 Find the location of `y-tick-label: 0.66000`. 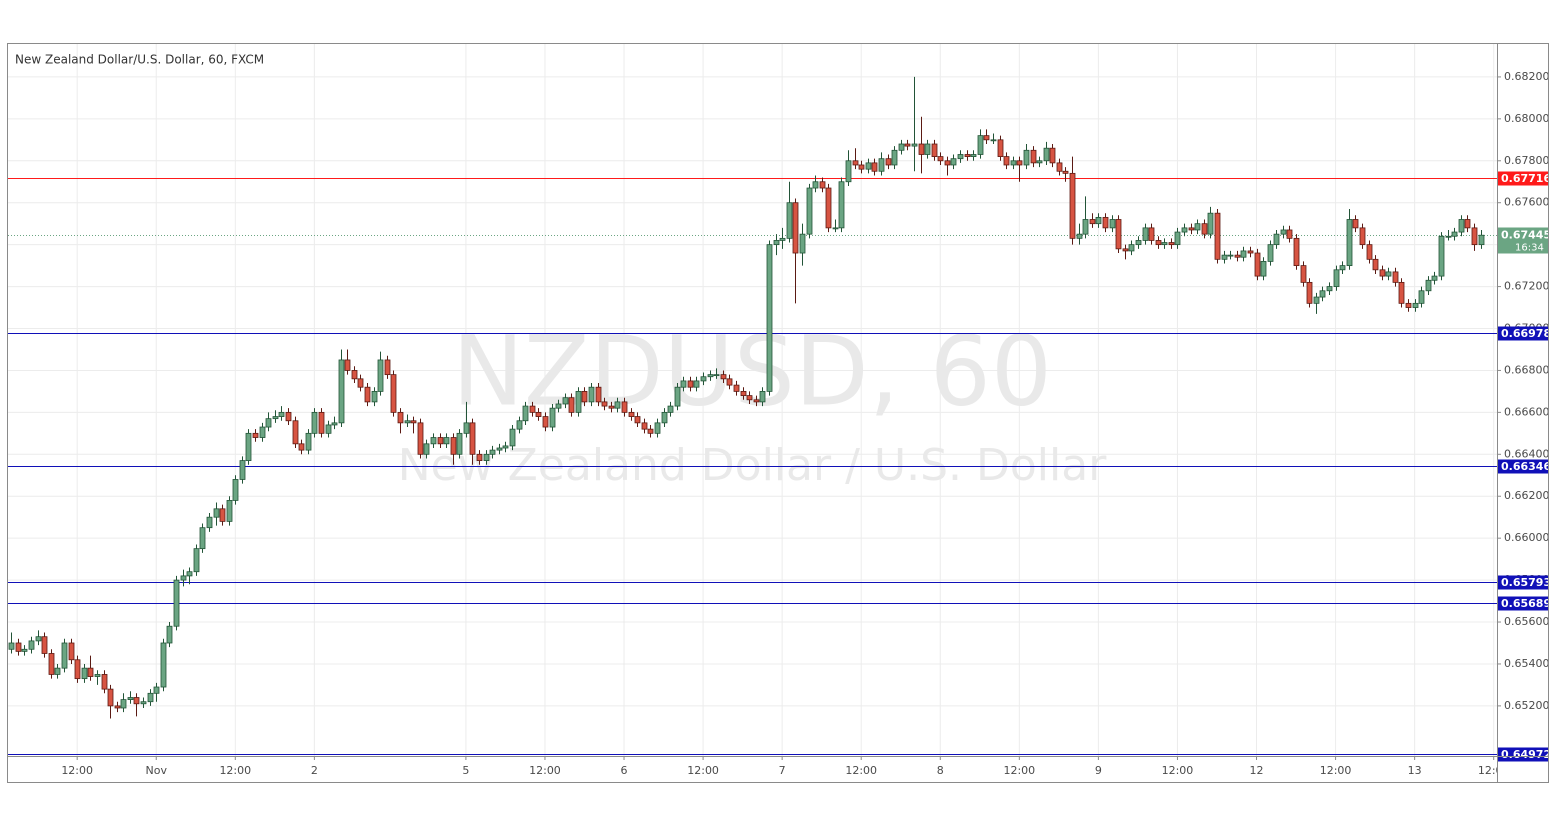

y-tick-label: 0.66000 is located at coordinates (1527, 537).